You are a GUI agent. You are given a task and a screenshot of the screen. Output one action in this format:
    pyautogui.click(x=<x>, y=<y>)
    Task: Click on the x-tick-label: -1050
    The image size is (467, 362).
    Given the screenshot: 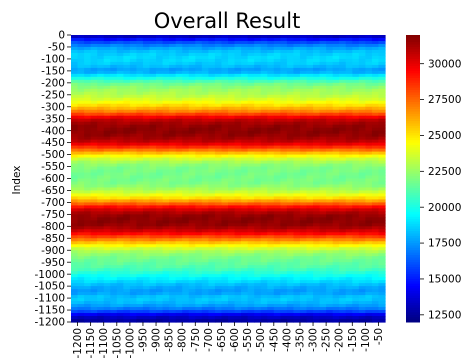 What is the action you would take?
    pyautogui.click(x=117, y=343)
    